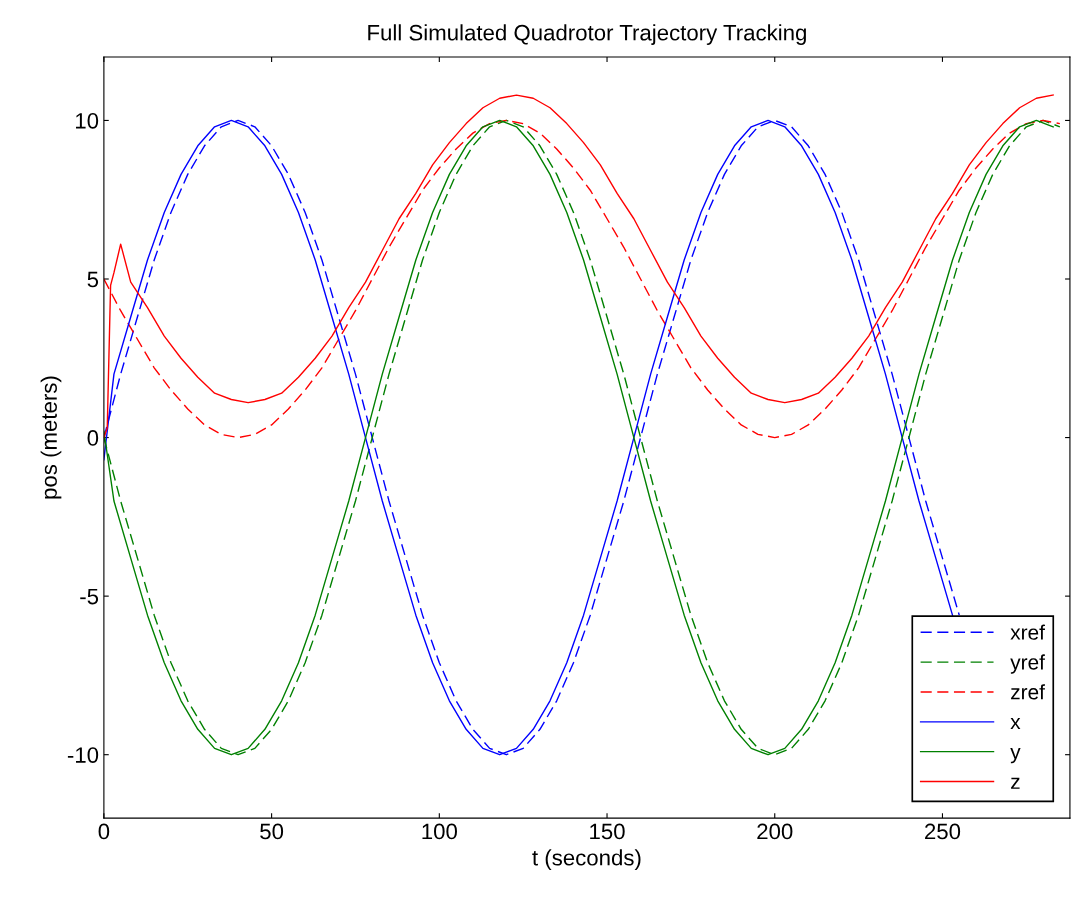  Describe the element at coordinates (93, 438) in the screenshot. I see `y-tick-label: 0` at that location.